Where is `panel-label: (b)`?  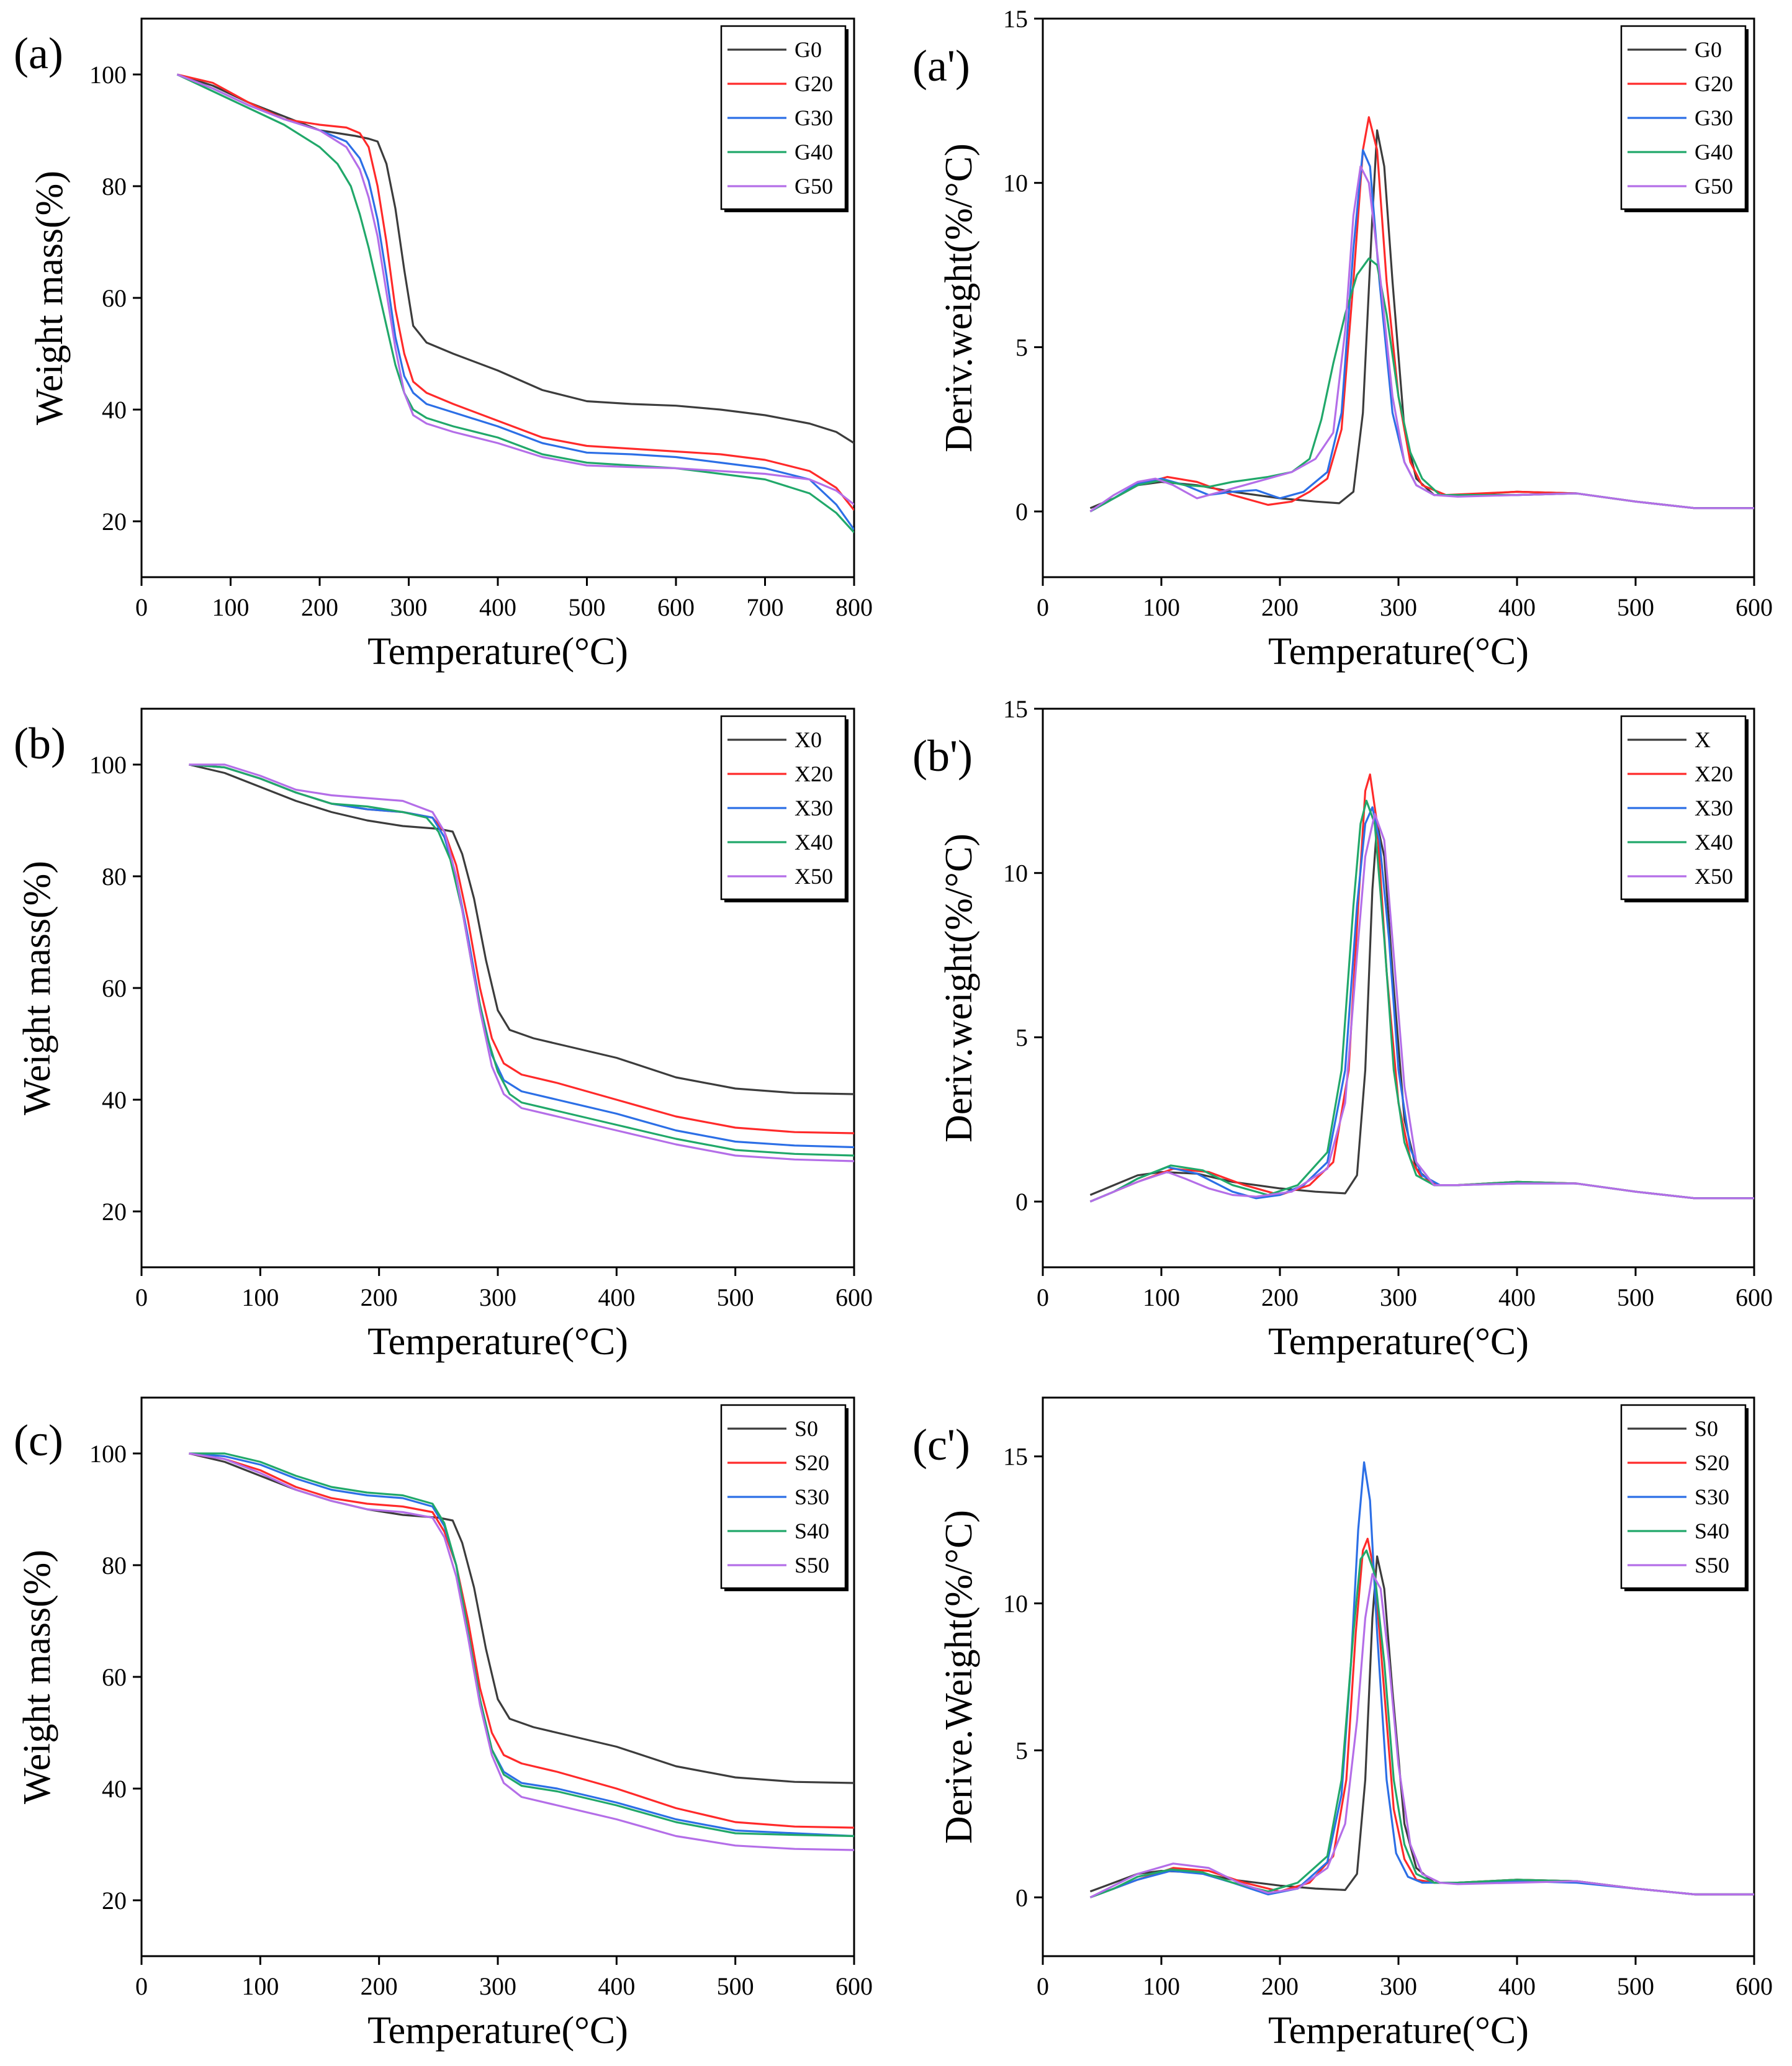
panel-label: (b) is located at coordinates (40, 743).